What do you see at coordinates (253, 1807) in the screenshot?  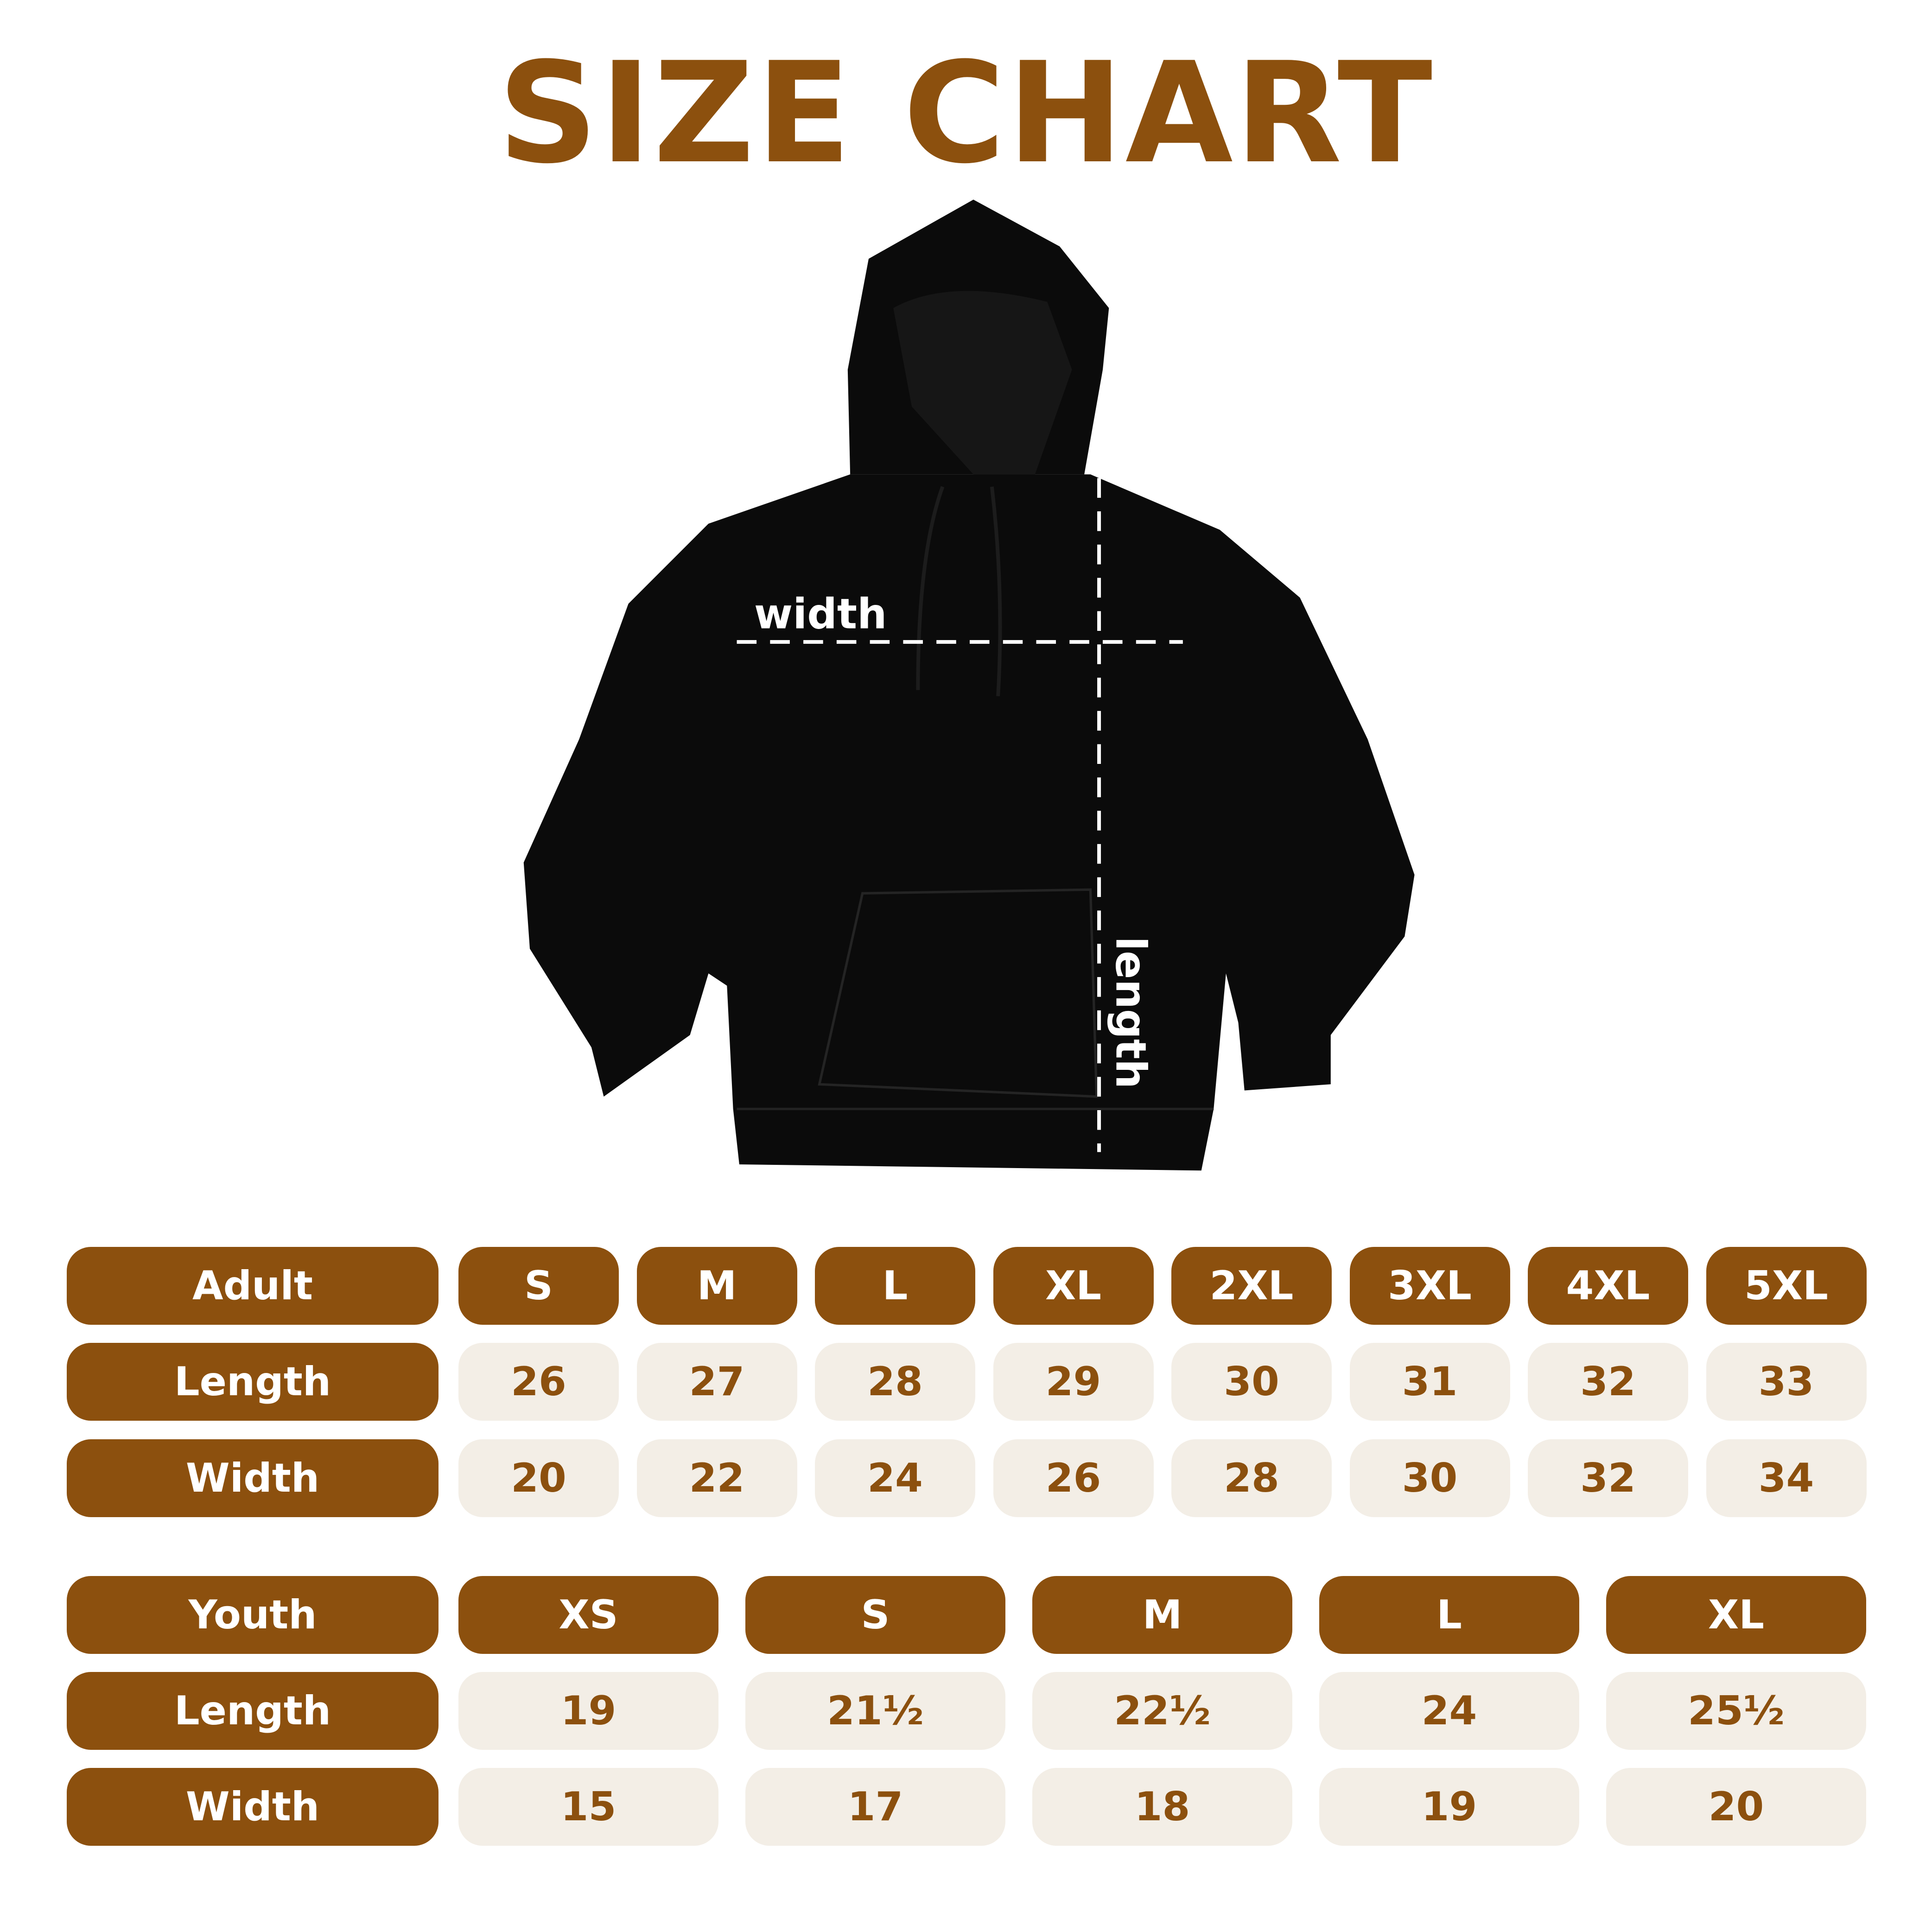 I see `youth-row-label-width: Width` at bounding box center [253, 1807].